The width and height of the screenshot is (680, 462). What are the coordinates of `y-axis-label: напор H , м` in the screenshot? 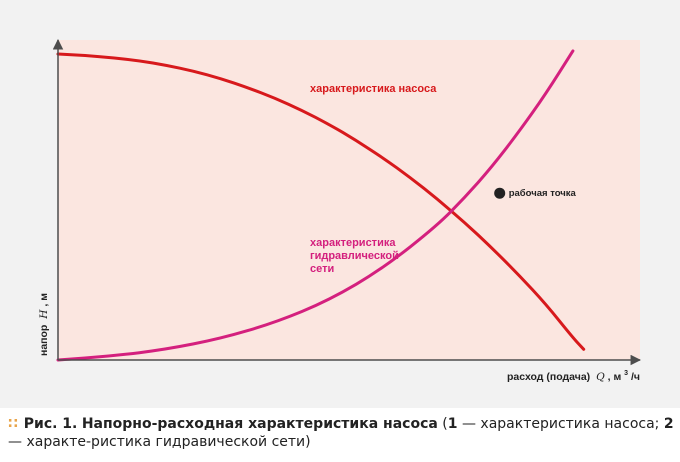 It's located at (44, 324).